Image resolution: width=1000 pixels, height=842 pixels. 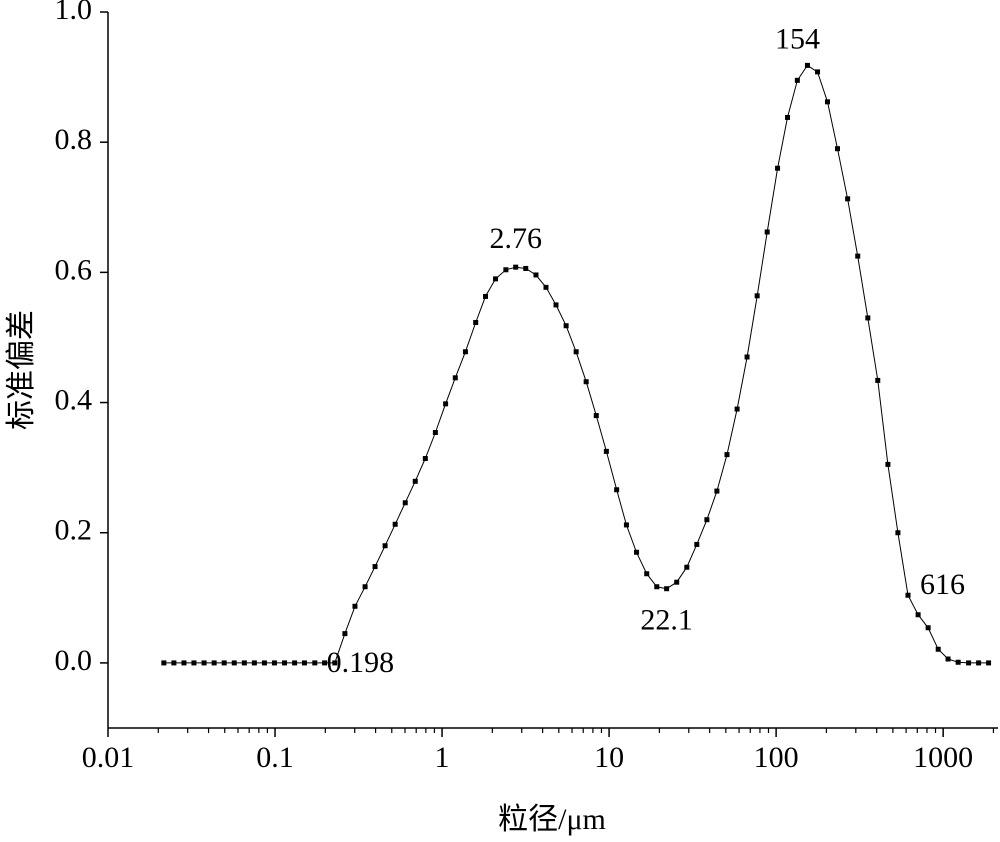 What do you see at coordinates (74, 399) in the screenshot?
I see `y-tick-label: 0.4` at bounding box center [74, 399].